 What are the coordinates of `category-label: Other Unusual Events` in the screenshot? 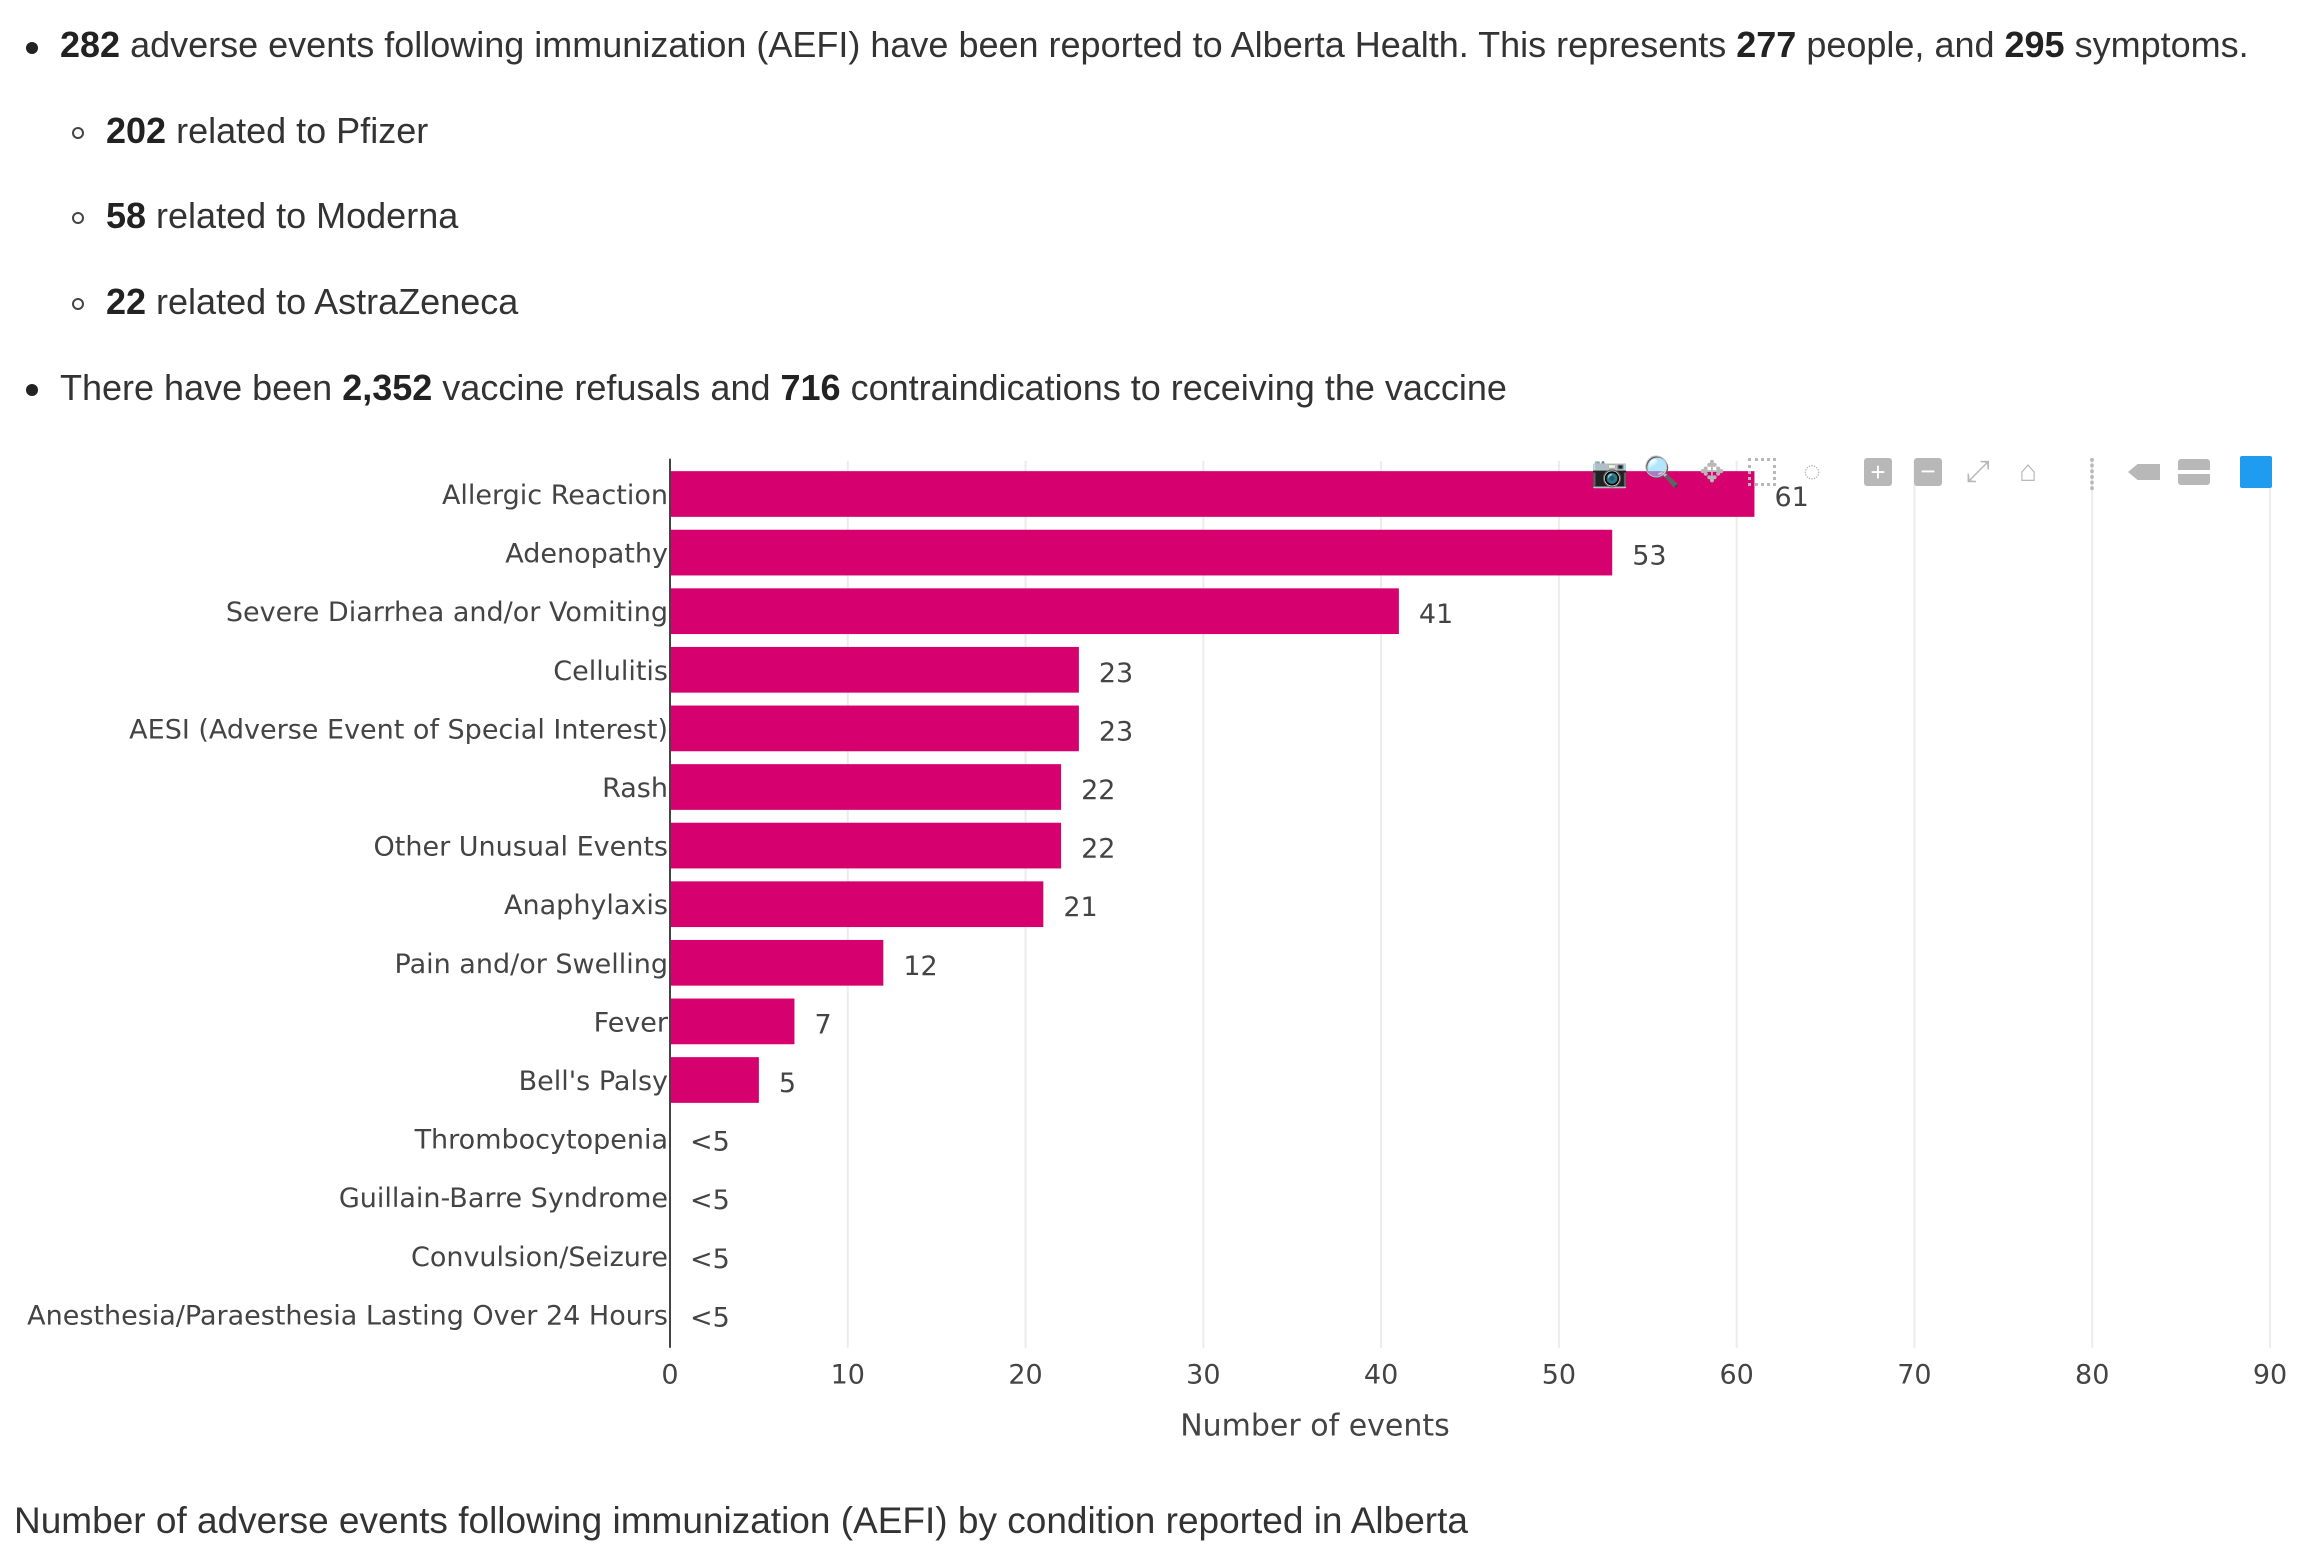 It's located at (521, 847).